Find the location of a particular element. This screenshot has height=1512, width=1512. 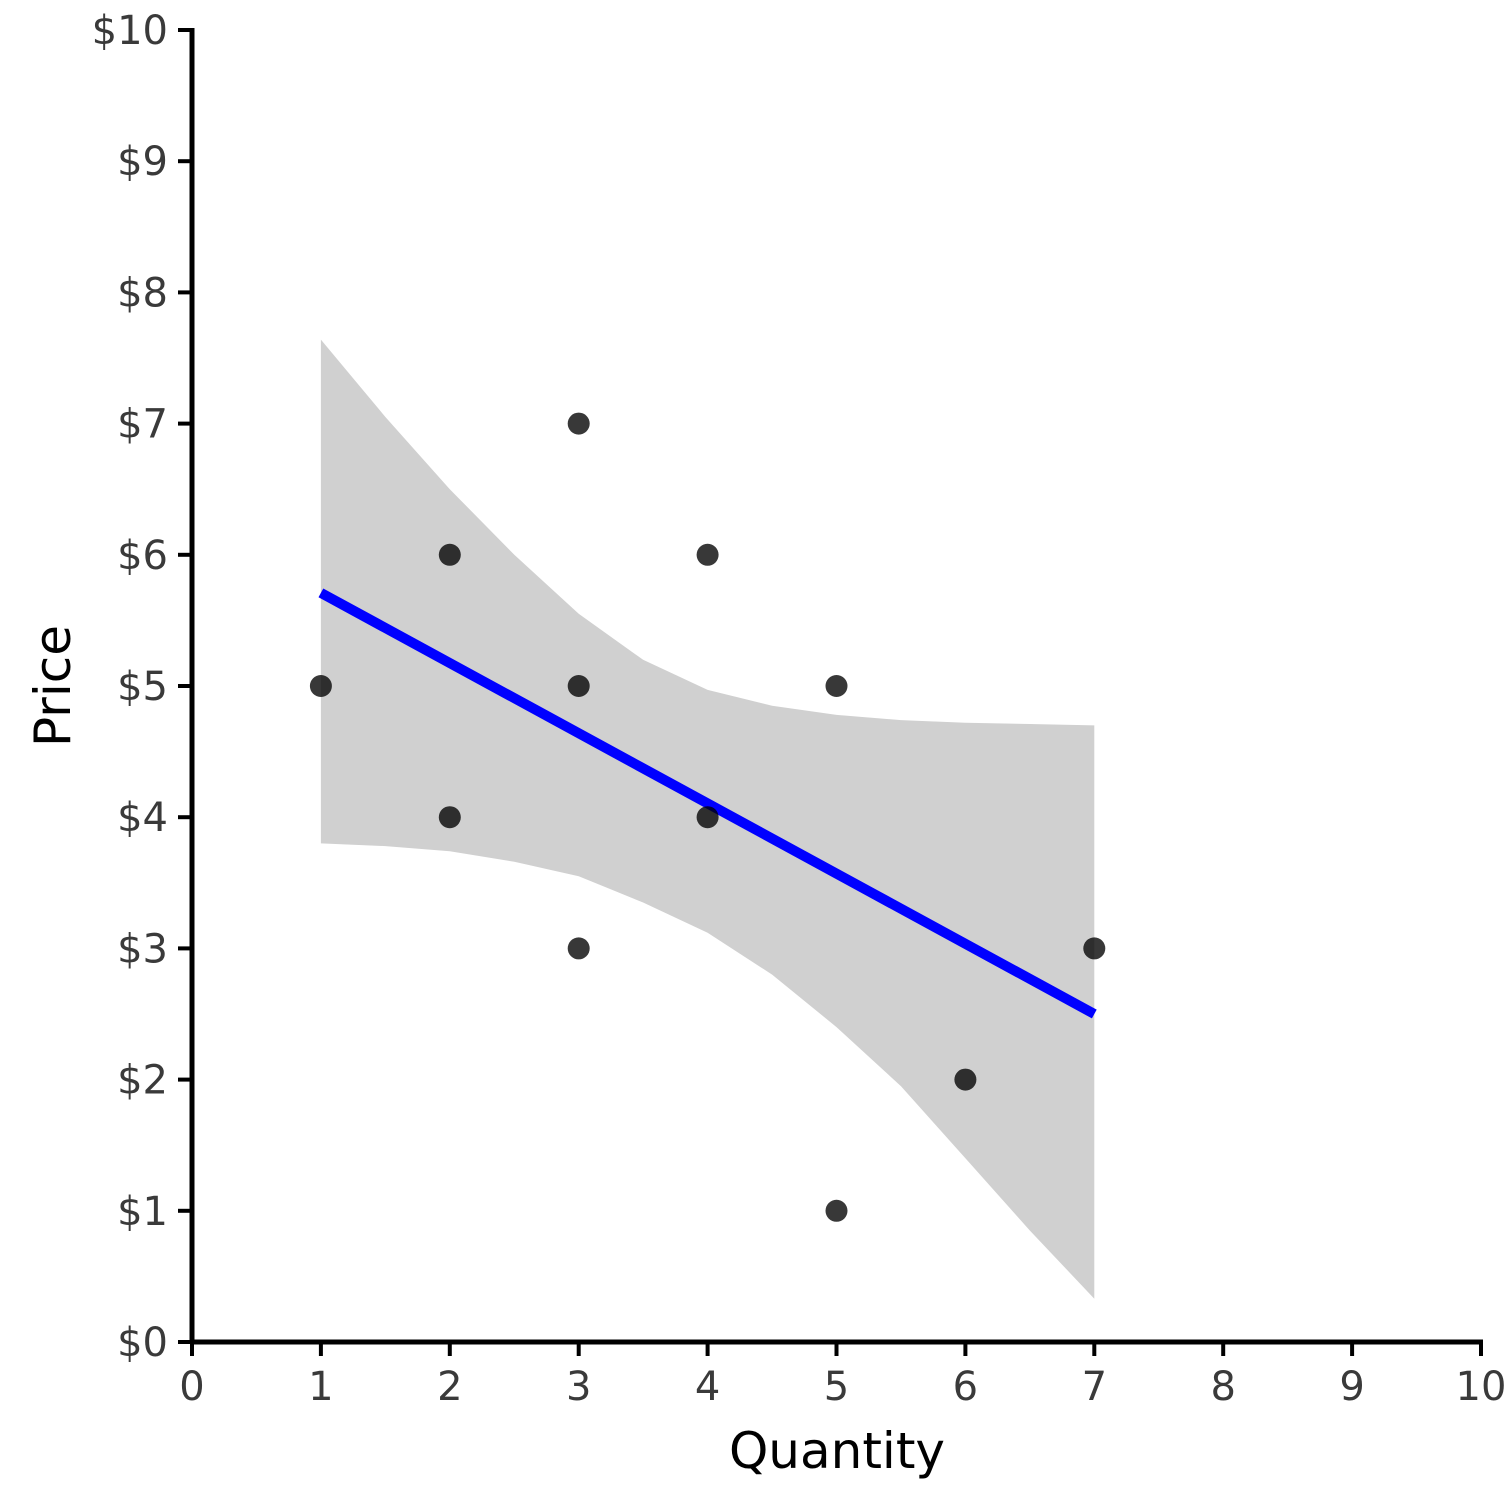

y-tick-label: $8 is located at coordinates (142, 293).